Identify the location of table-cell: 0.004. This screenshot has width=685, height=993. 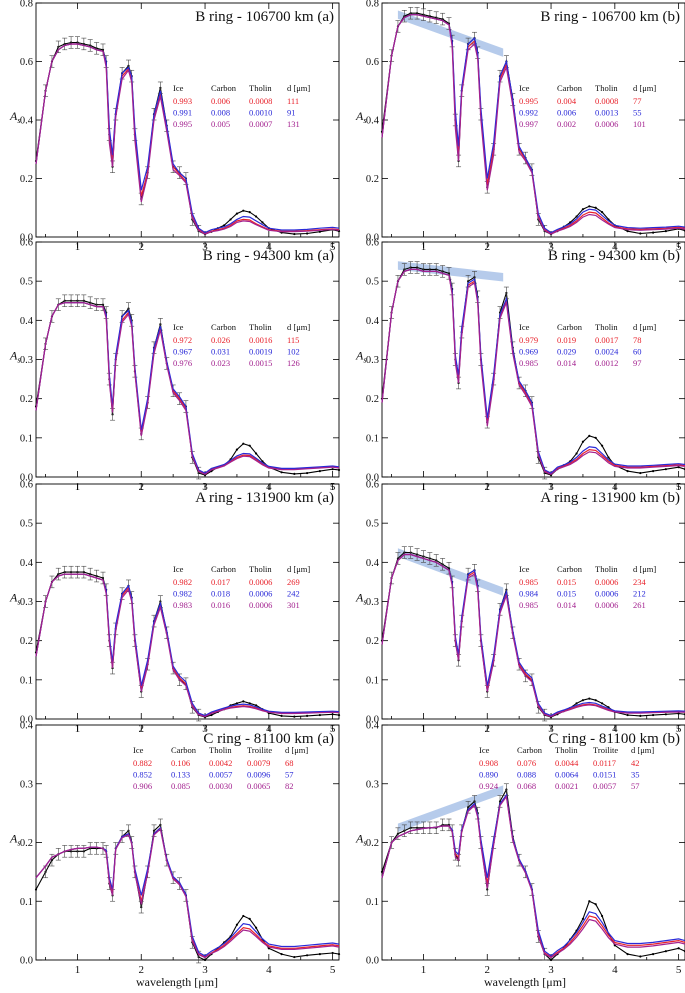
(567, 101).